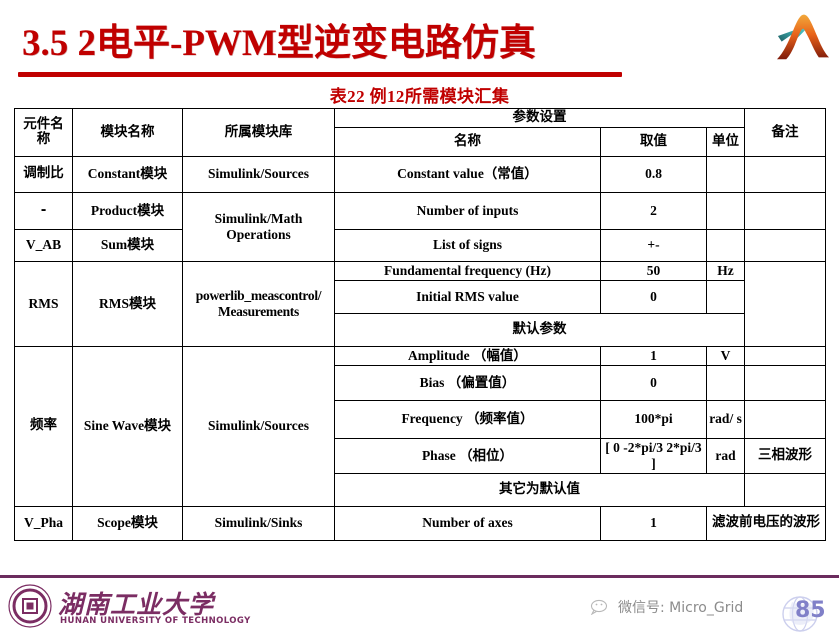  I want to click on cell-block: Scope模块, so click(127, 523).